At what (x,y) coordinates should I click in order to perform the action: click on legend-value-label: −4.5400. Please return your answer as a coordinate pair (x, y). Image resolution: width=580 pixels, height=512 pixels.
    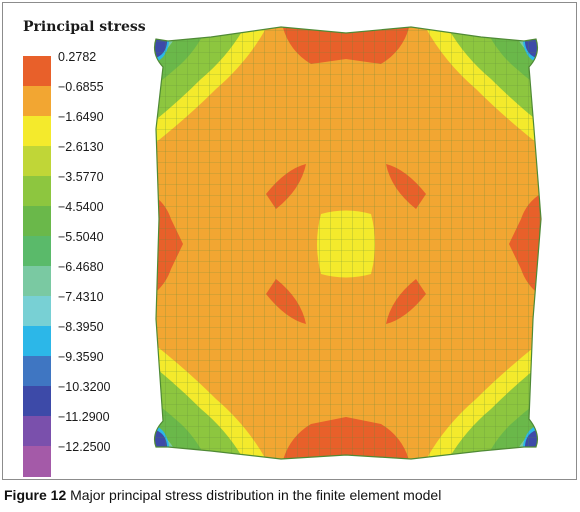
    Looking at the image, I should click on (81, 207).